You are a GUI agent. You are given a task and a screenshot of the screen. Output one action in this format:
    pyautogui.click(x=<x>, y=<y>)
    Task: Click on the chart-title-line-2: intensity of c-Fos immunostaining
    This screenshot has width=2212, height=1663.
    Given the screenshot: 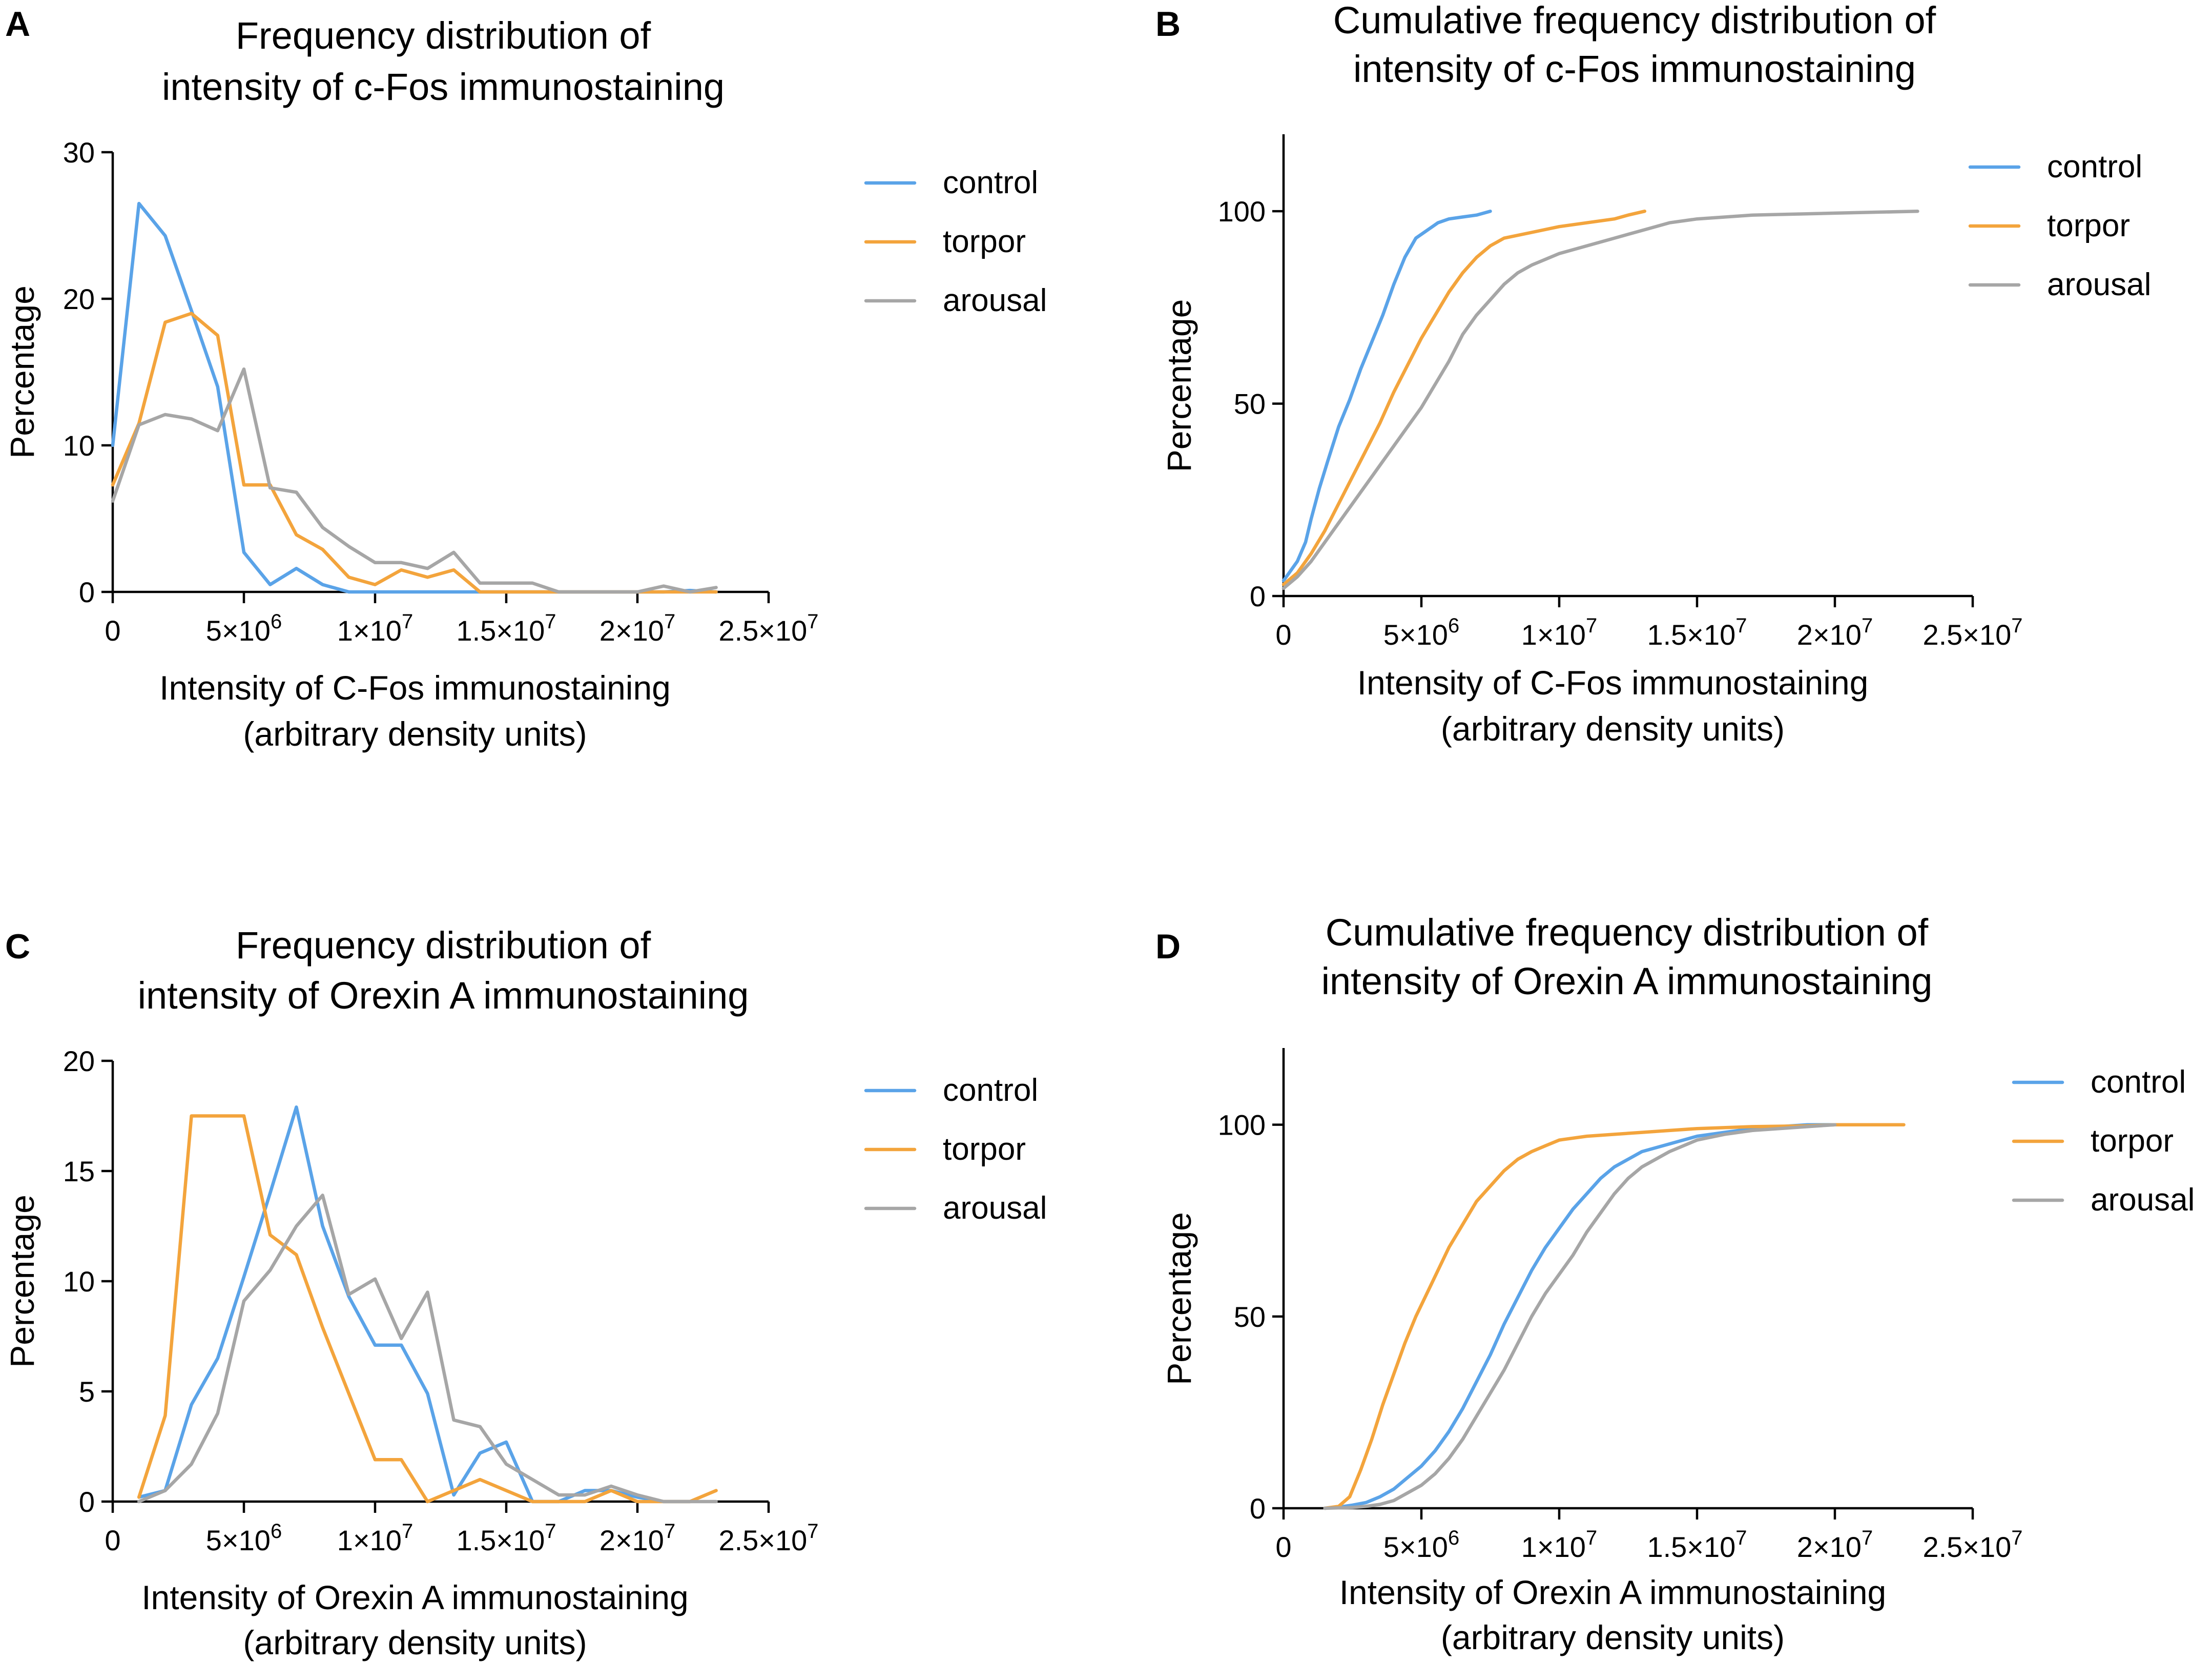 What is the action you would take?
    pyautogui.click(x=443, y=87)
    